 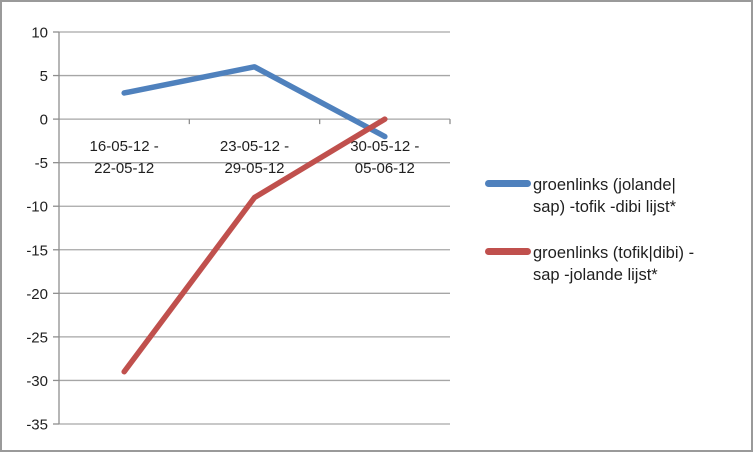 What do you see at coordinates (37, 425) in the screenshot?
I see `y-tick-label: -35` at bounding box center [37, 425].